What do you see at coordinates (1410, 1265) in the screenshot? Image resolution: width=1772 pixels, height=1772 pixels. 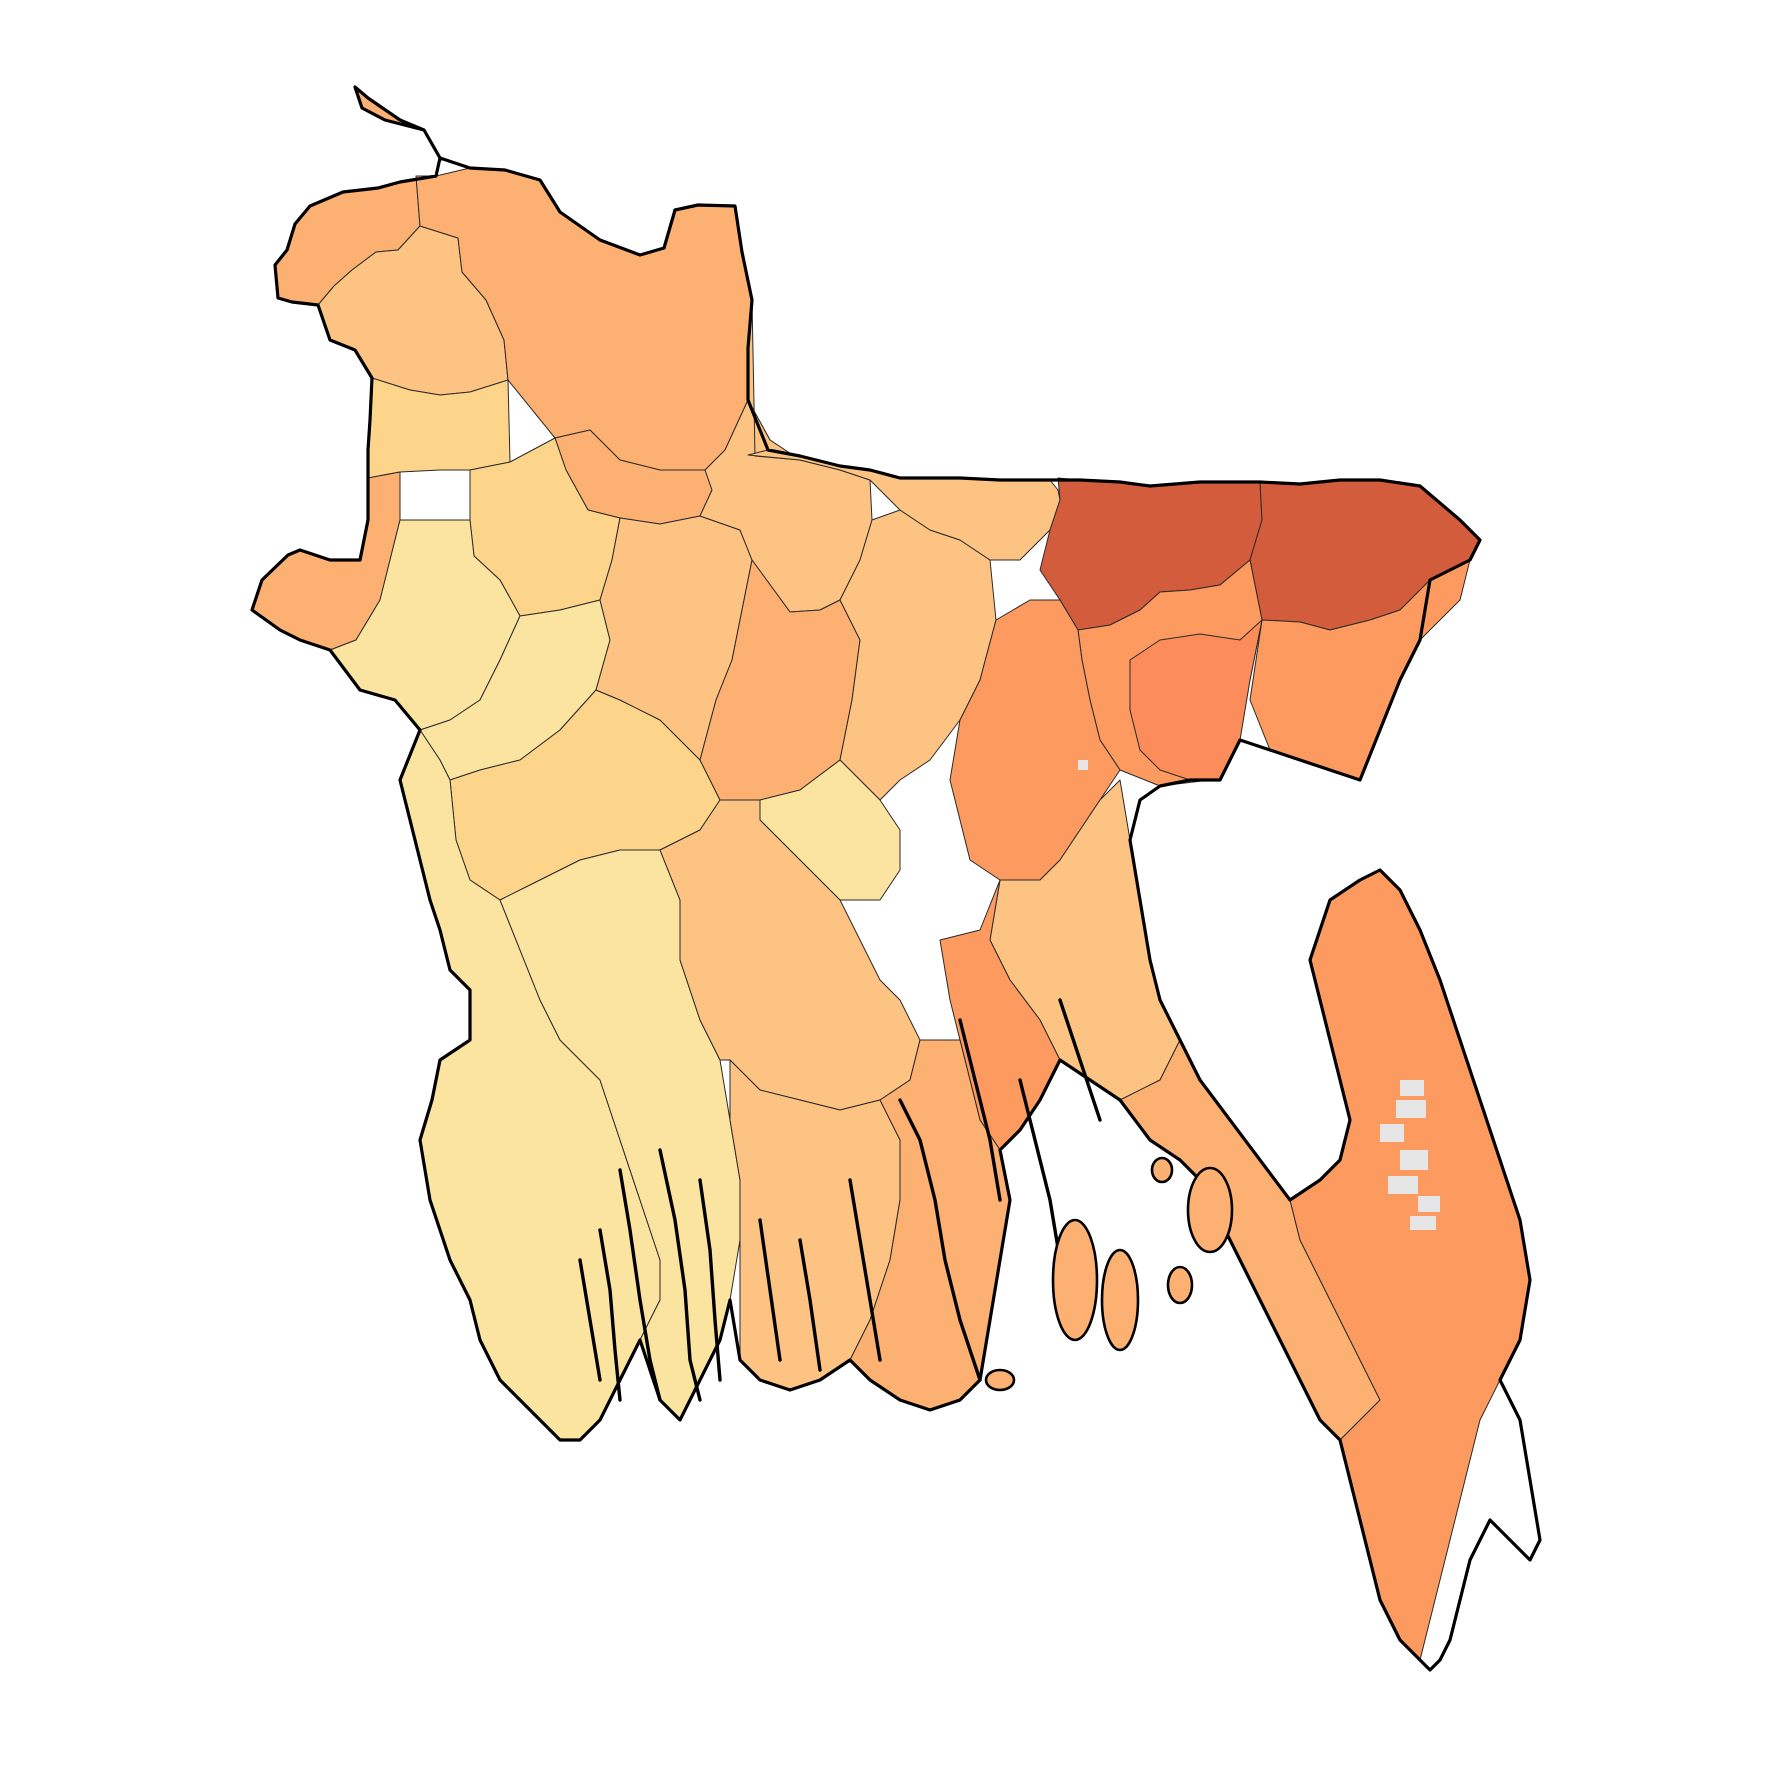 I see `region-southeast-coast` at bounding box center [1410, 1265].